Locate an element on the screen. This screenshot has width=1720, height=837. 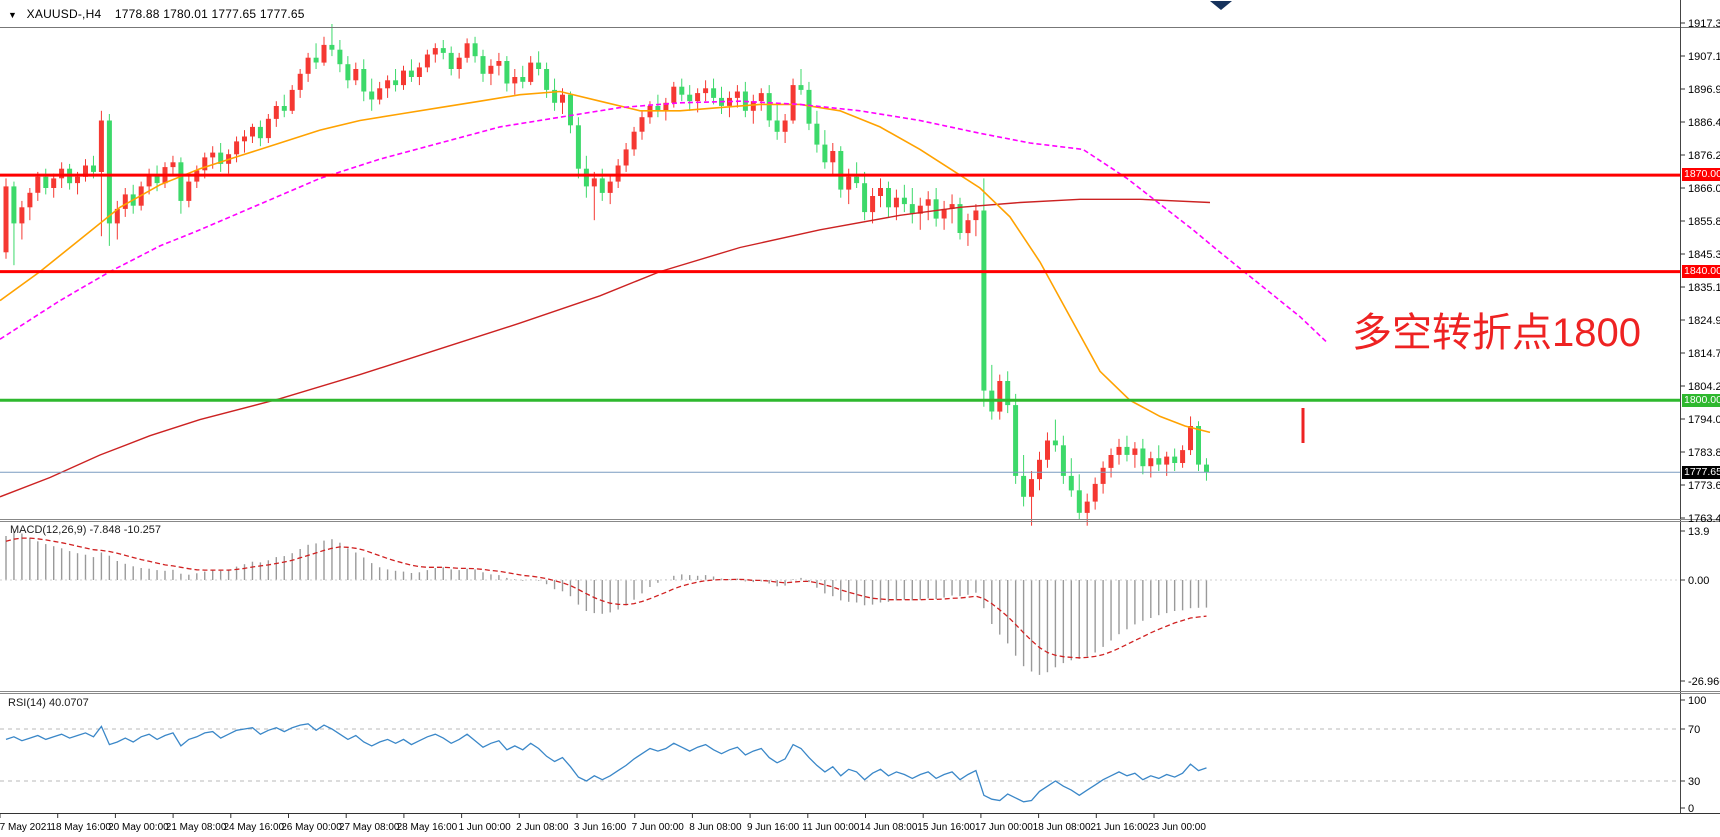
symbol-dropdown-icon: ▼ is located at coordinates (13, 15).